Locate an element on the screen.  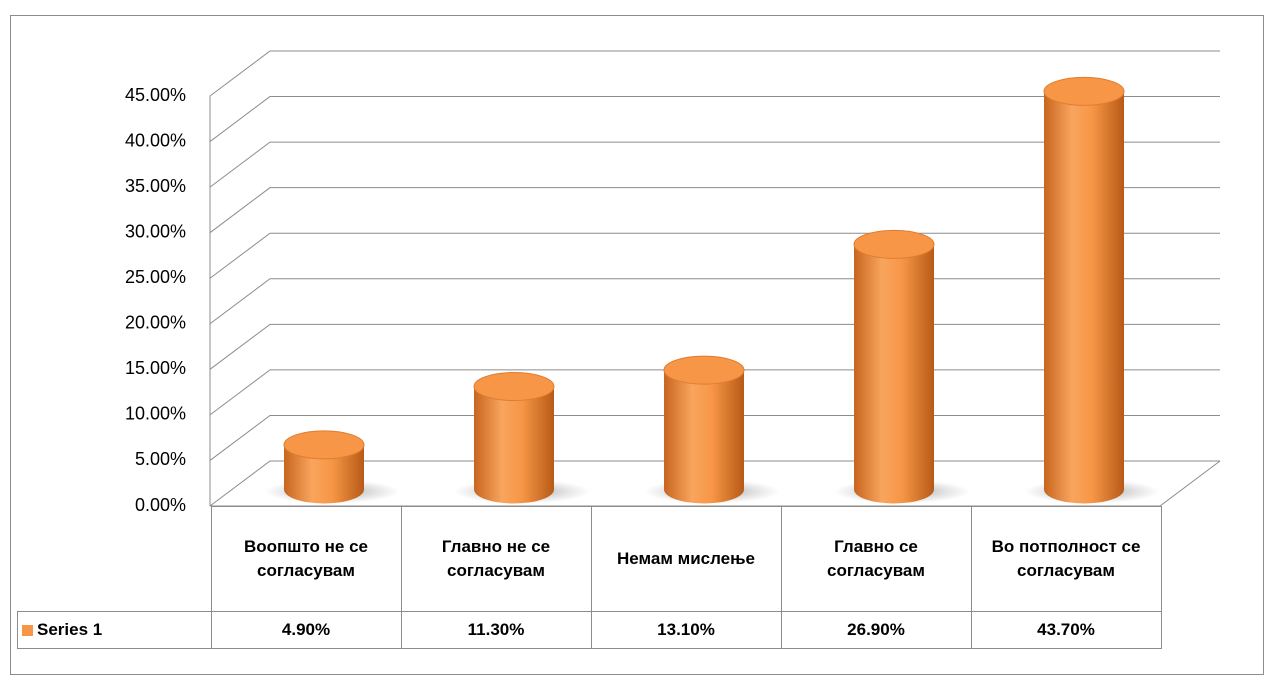
y-tick-label: 40.00% is located at coordinates (155, 140).